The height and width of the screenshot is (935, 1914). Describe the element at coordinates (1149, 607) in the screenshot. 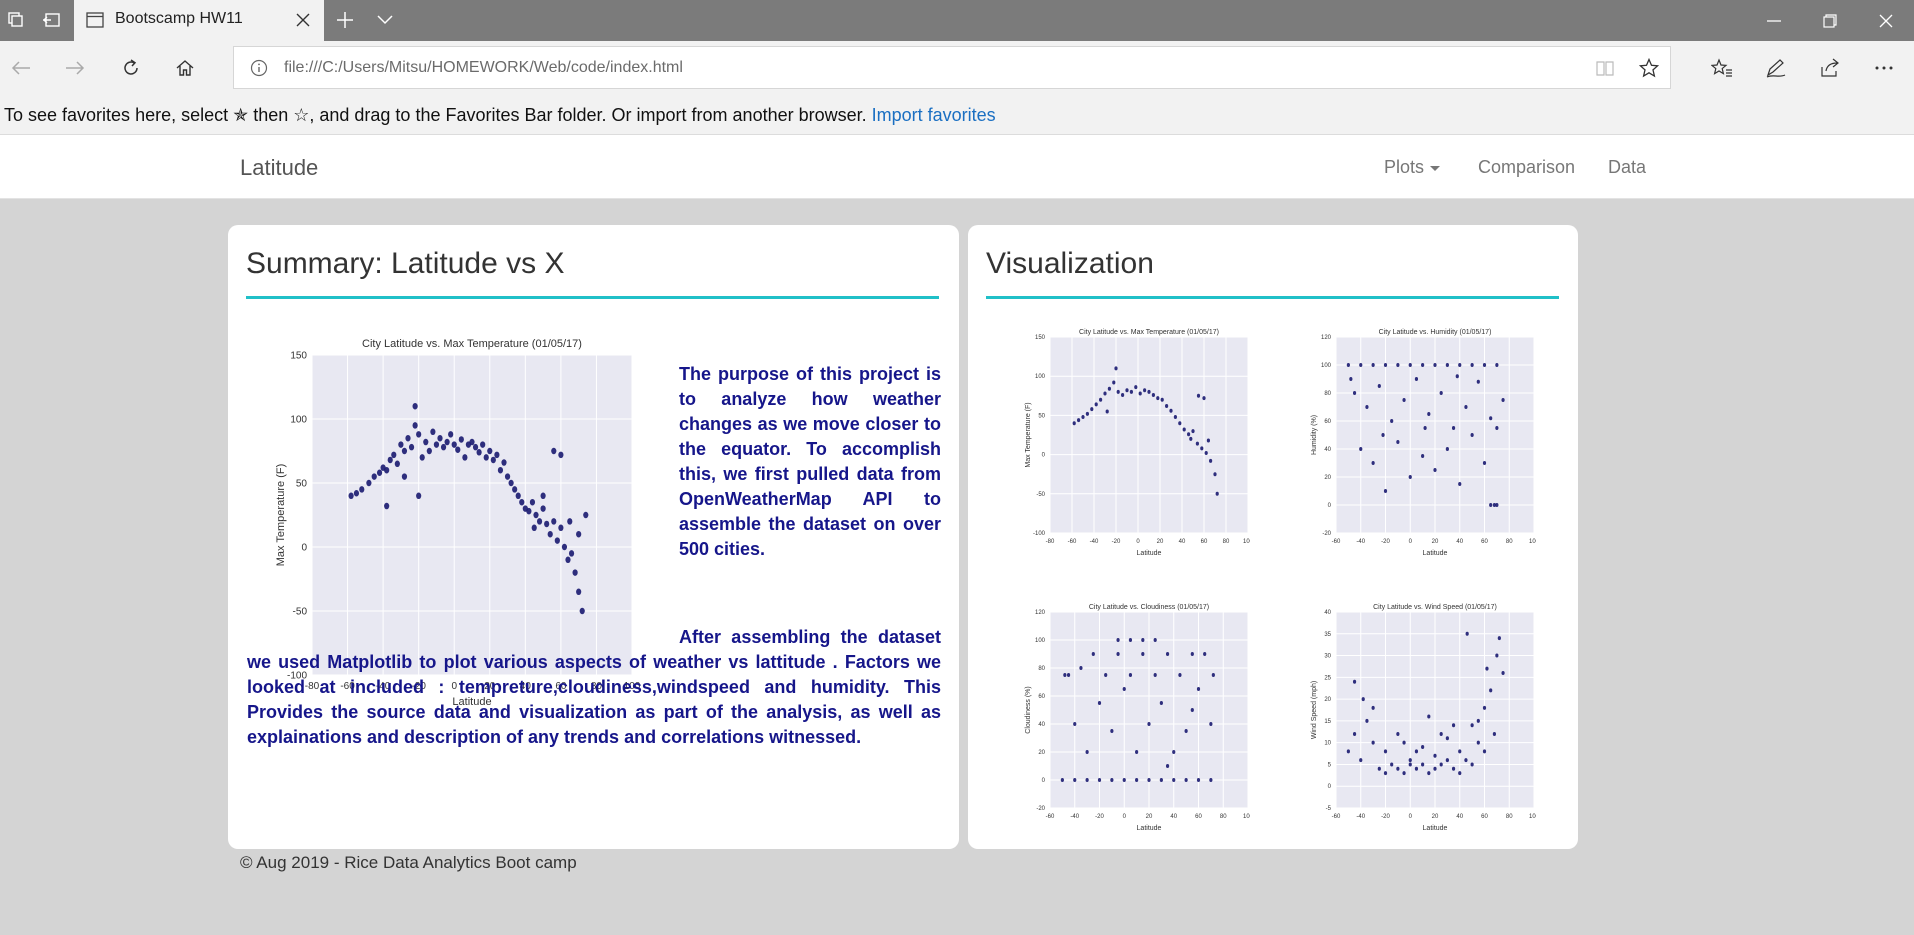

I see `chart-title: City Latitude vs. Cloudiness (01/05/17)` at that location.